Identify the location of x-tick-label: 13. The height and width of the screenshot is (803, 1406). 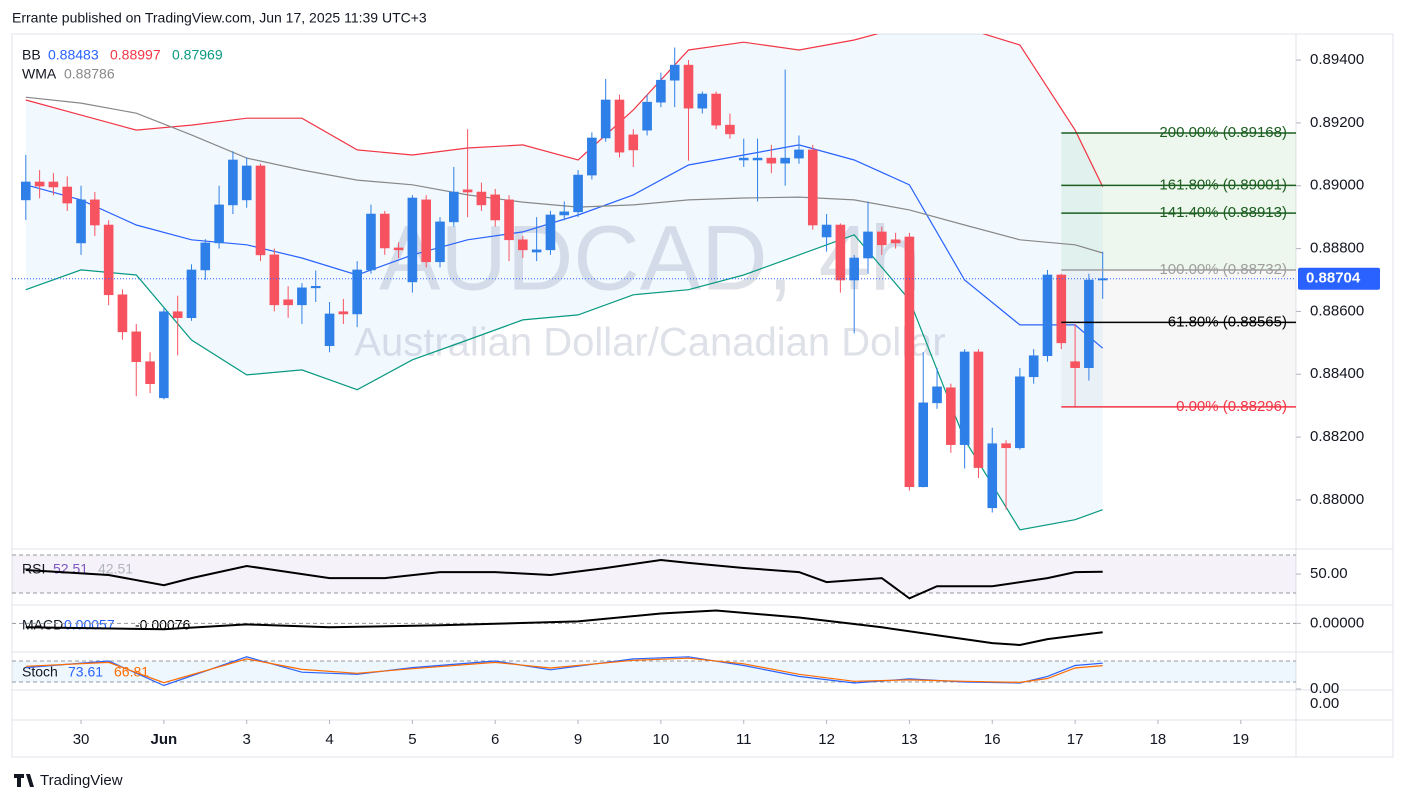
(909, 739).